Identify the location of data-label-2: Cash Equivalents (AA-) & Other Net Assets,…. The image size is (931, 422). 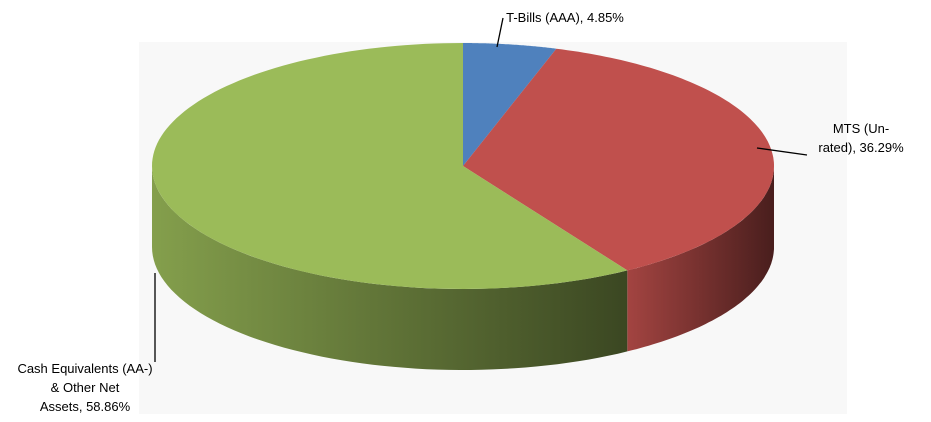
(84, 387).